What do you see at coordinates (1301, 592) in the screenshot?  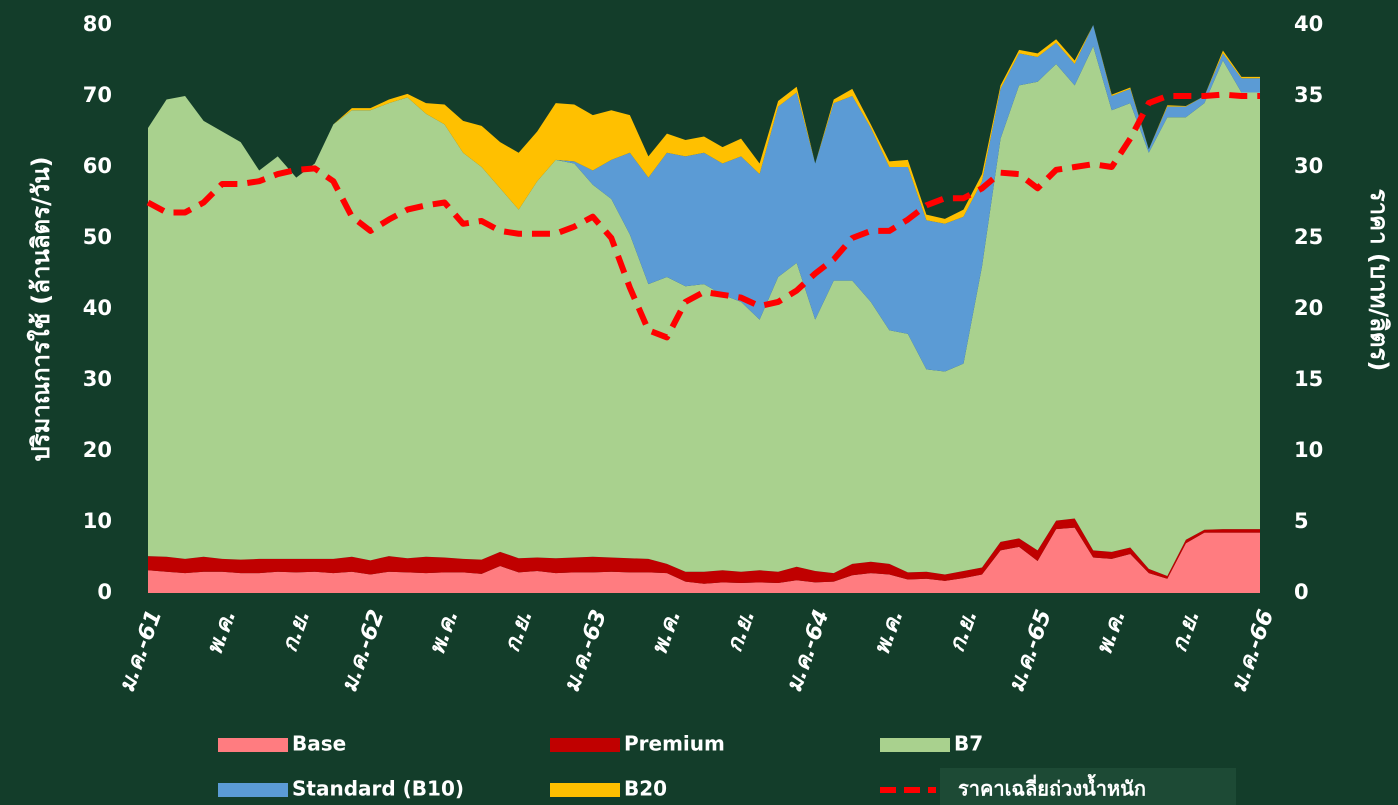 I see `y2-tick-label: 0` at bounding box center [1301, 592].